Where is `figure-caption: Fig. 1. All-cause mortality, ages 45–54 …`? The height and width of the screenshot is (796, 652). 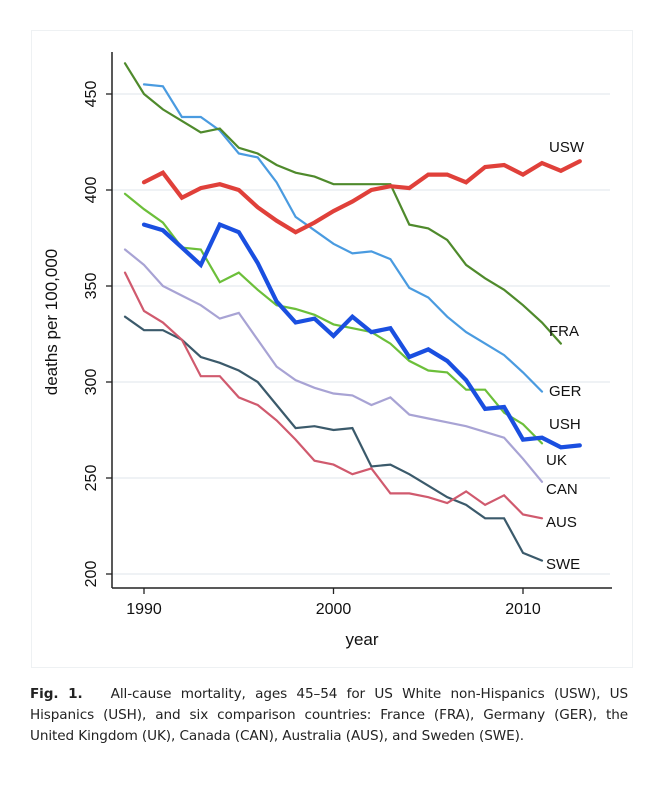 figure-caption: Fig. 1. All-cause mortality, ages 45–54 … is located at coordinates (329, 715).